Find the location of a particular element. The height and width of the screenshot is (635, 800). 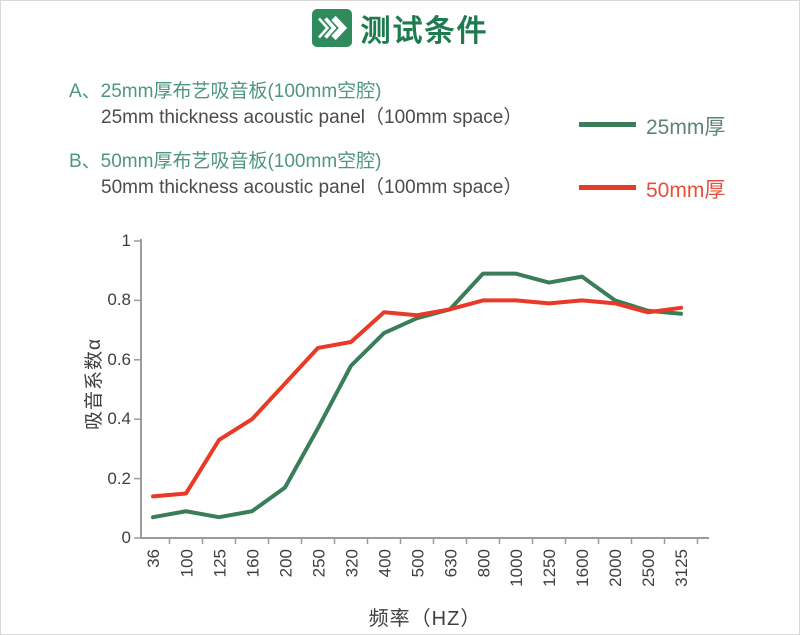

chevrons-right-icon is located at coordinates (331, 28).